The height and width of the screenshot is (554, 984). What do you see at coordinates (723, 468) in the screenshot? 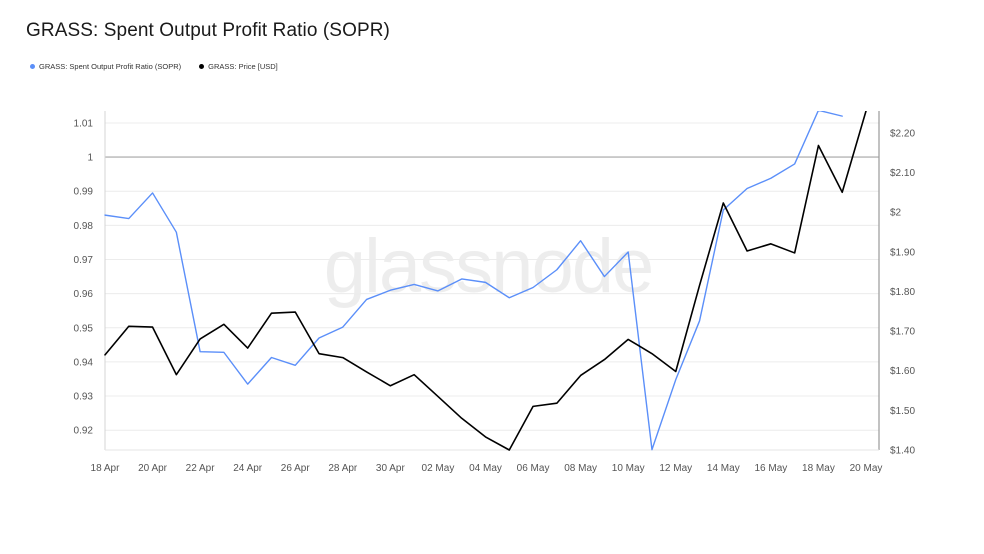
I see `x-tick-label: 14 May` at bounding box center [723, 468].